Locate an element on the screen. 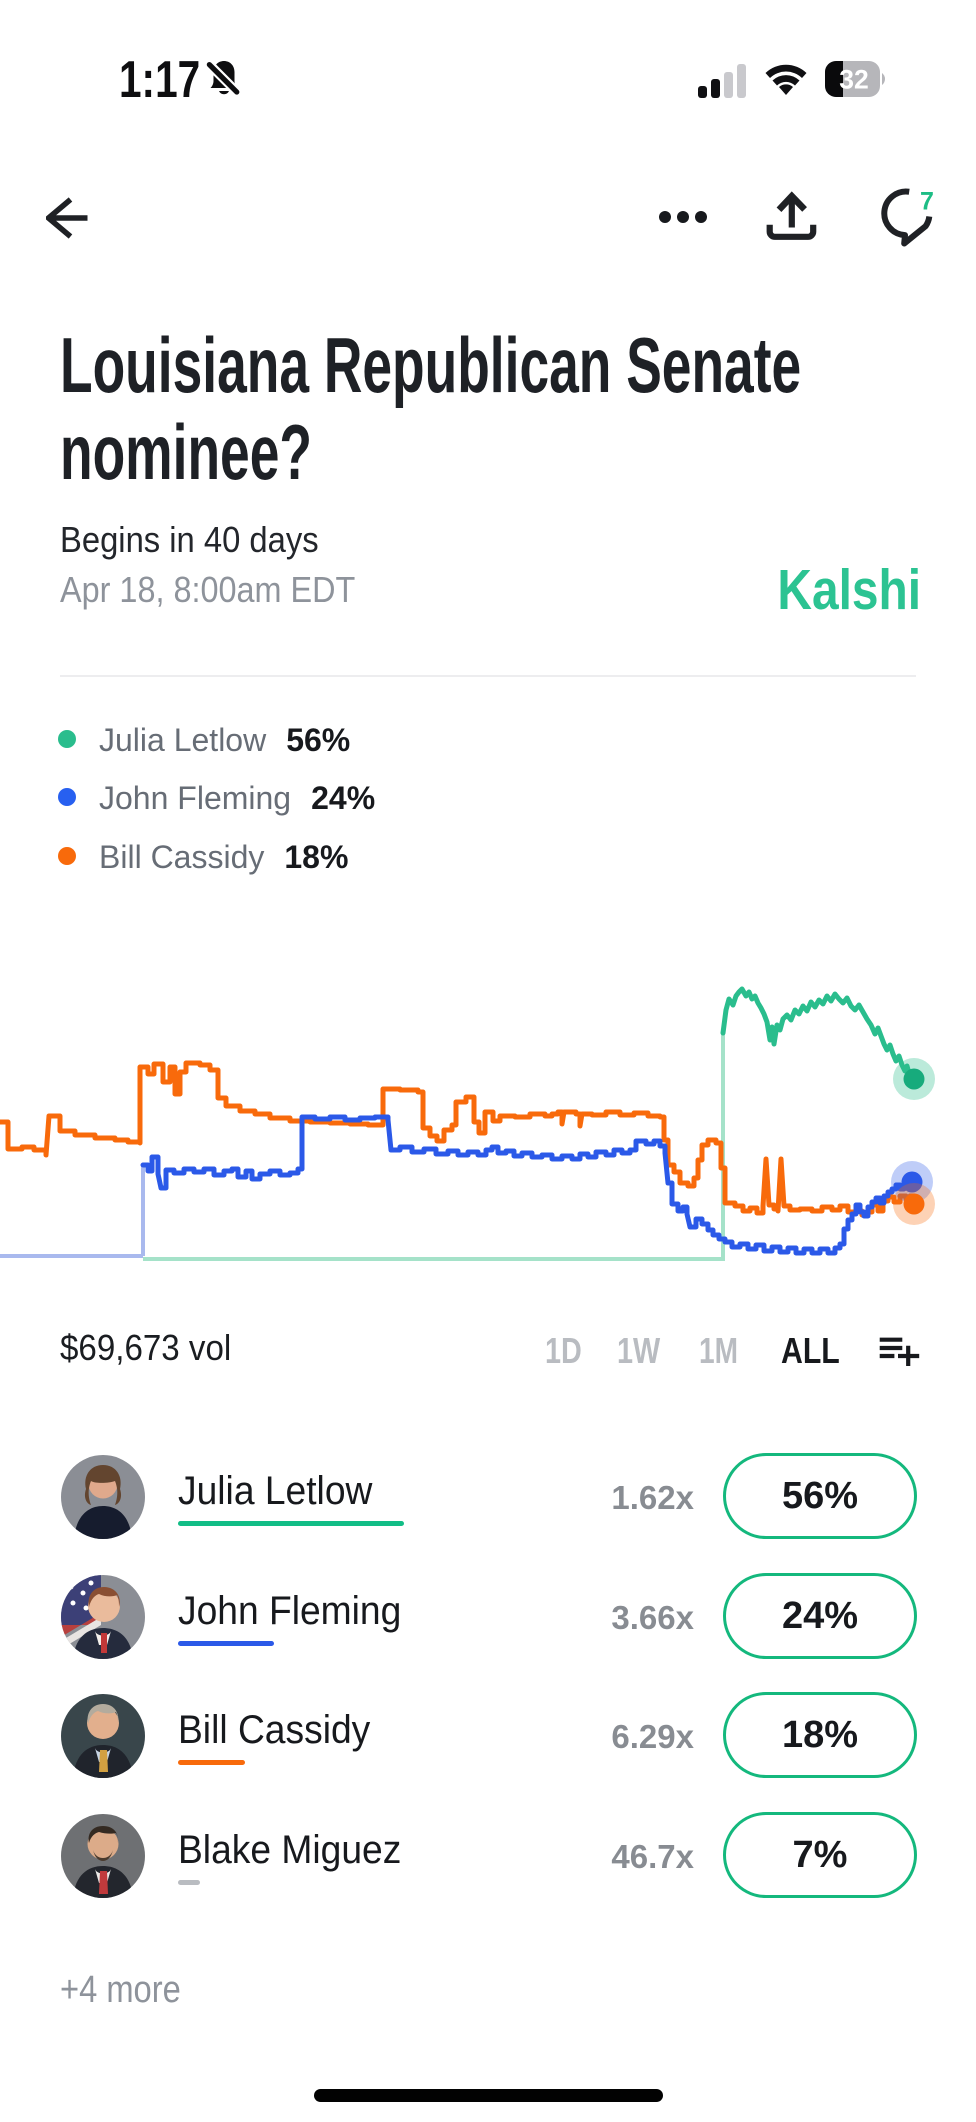 The height and width of the screenshot is (2122, 976). svg-text: 32 is located at coordinates (853, 80).